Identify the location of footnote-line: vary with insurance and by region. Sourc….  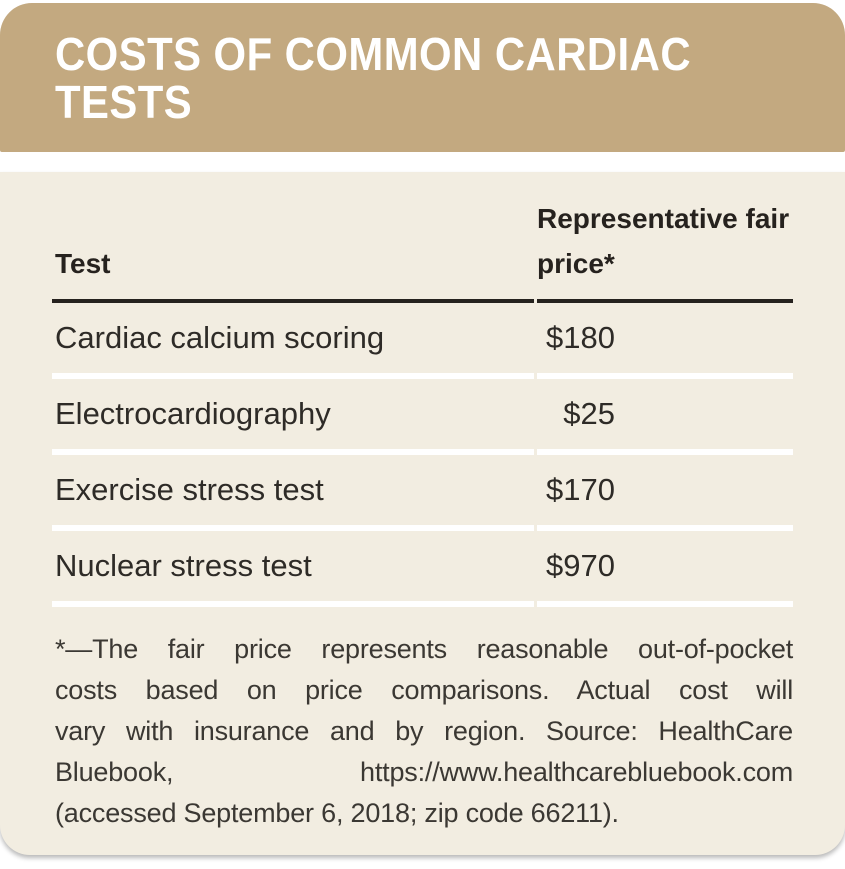
(424, 731).